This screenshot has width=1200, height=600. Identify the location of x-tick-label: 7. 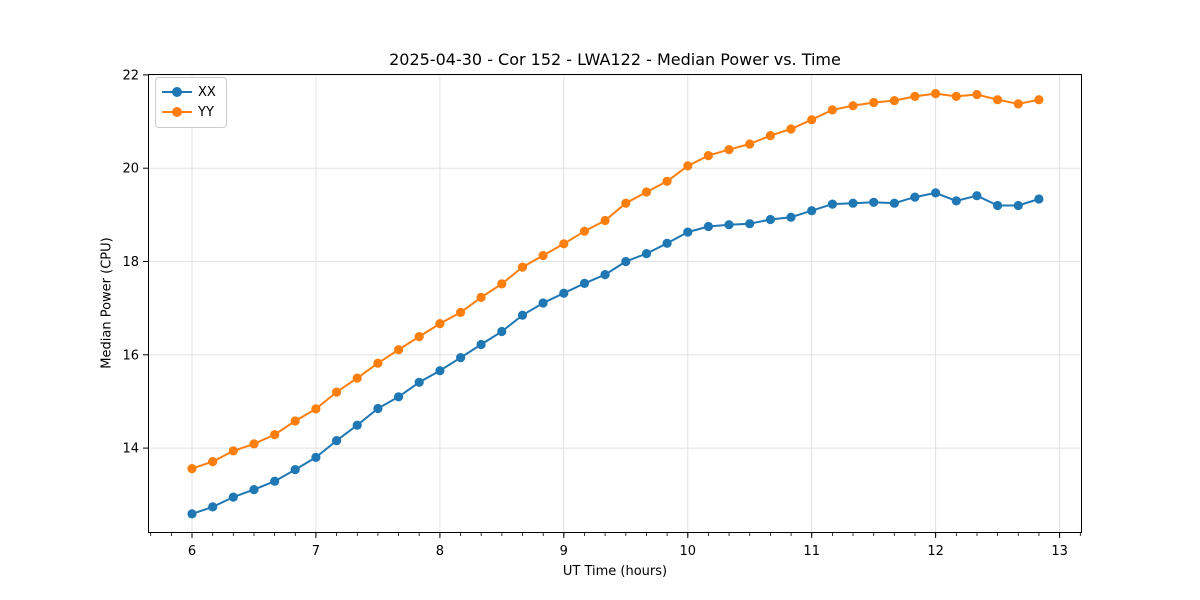
(316, 551).